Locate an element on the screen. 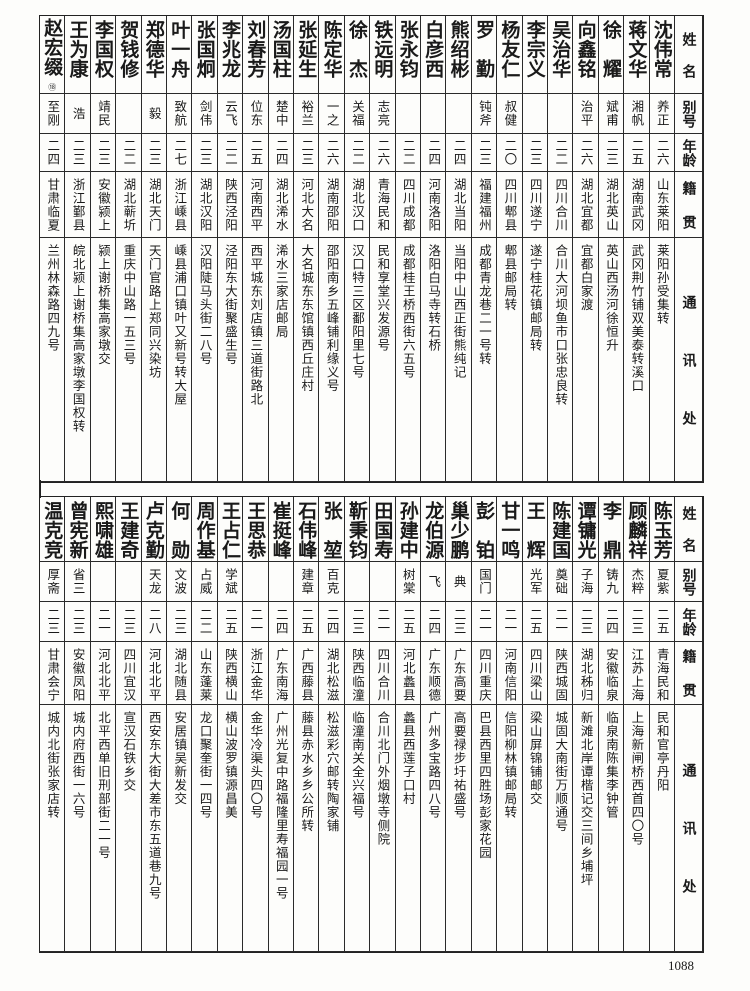 The height and width of the screenshot is (991, 750). person-address-cell: 合川北门外烟墩寺侧院 is located at coordinates (383, 828).